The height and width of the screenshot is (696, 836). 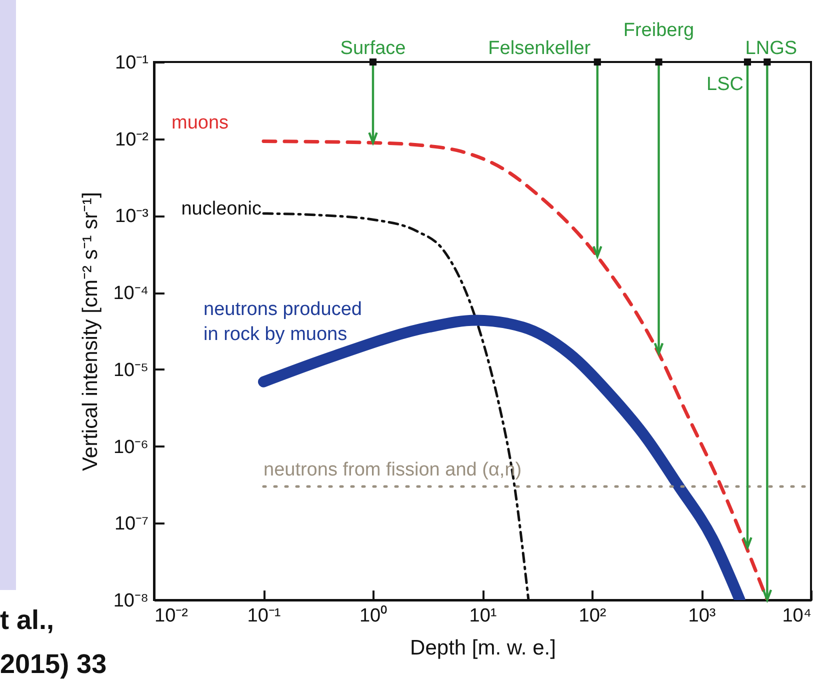 I want to click on y-tick-label: 10⁻⁶, so click(x=131, y=447).